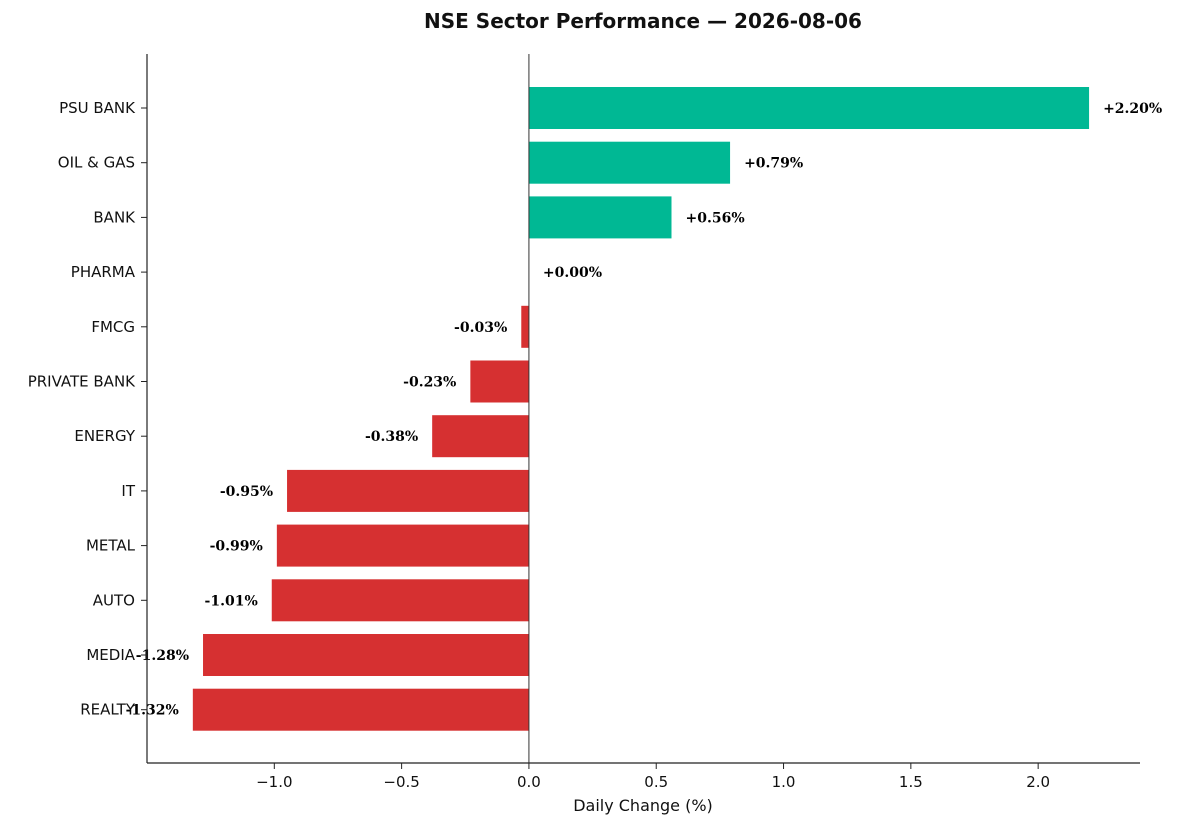 The height and width of the screenshot is (833, 1184). What do you see at coordinates (643, 21) in the screenshot?
I see `chart-title: NSE Sector Performance — 2026-08-06` at bounding box center [643, 21].